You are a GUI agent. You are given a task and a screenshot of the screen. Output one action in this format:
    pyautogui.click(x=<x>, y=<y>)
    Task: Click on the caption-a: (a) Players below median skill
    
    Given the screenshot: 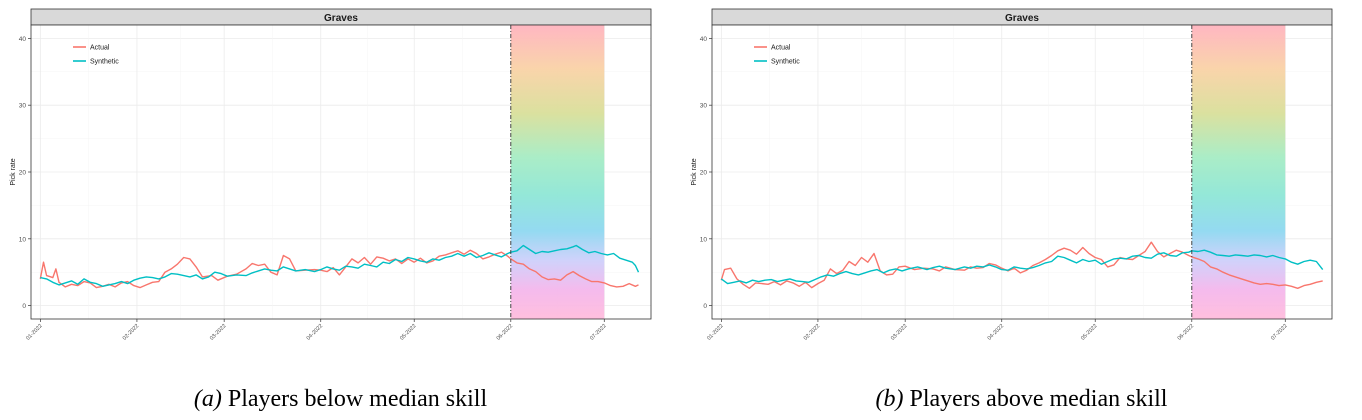 What is the action you would take?
    pyautogui.click(x=340, y=399)
    